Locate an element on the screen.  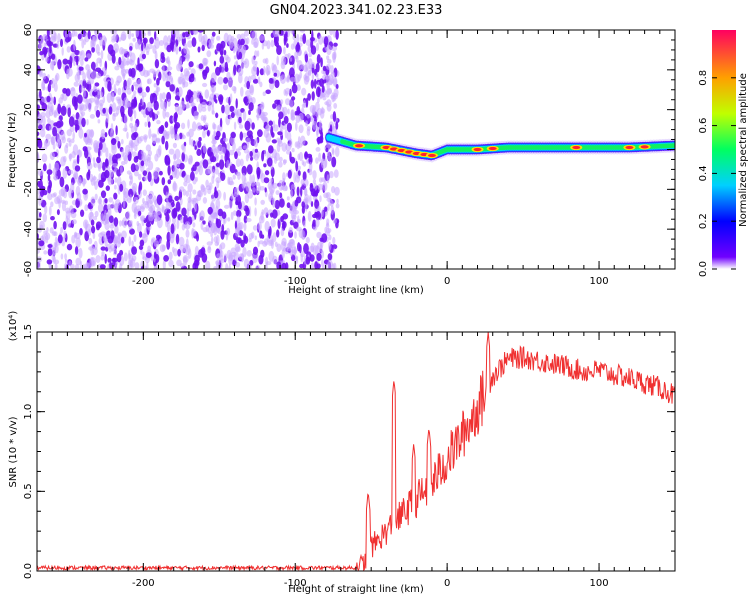
x-tick-label: 100 is located at coordinates (599, 281).